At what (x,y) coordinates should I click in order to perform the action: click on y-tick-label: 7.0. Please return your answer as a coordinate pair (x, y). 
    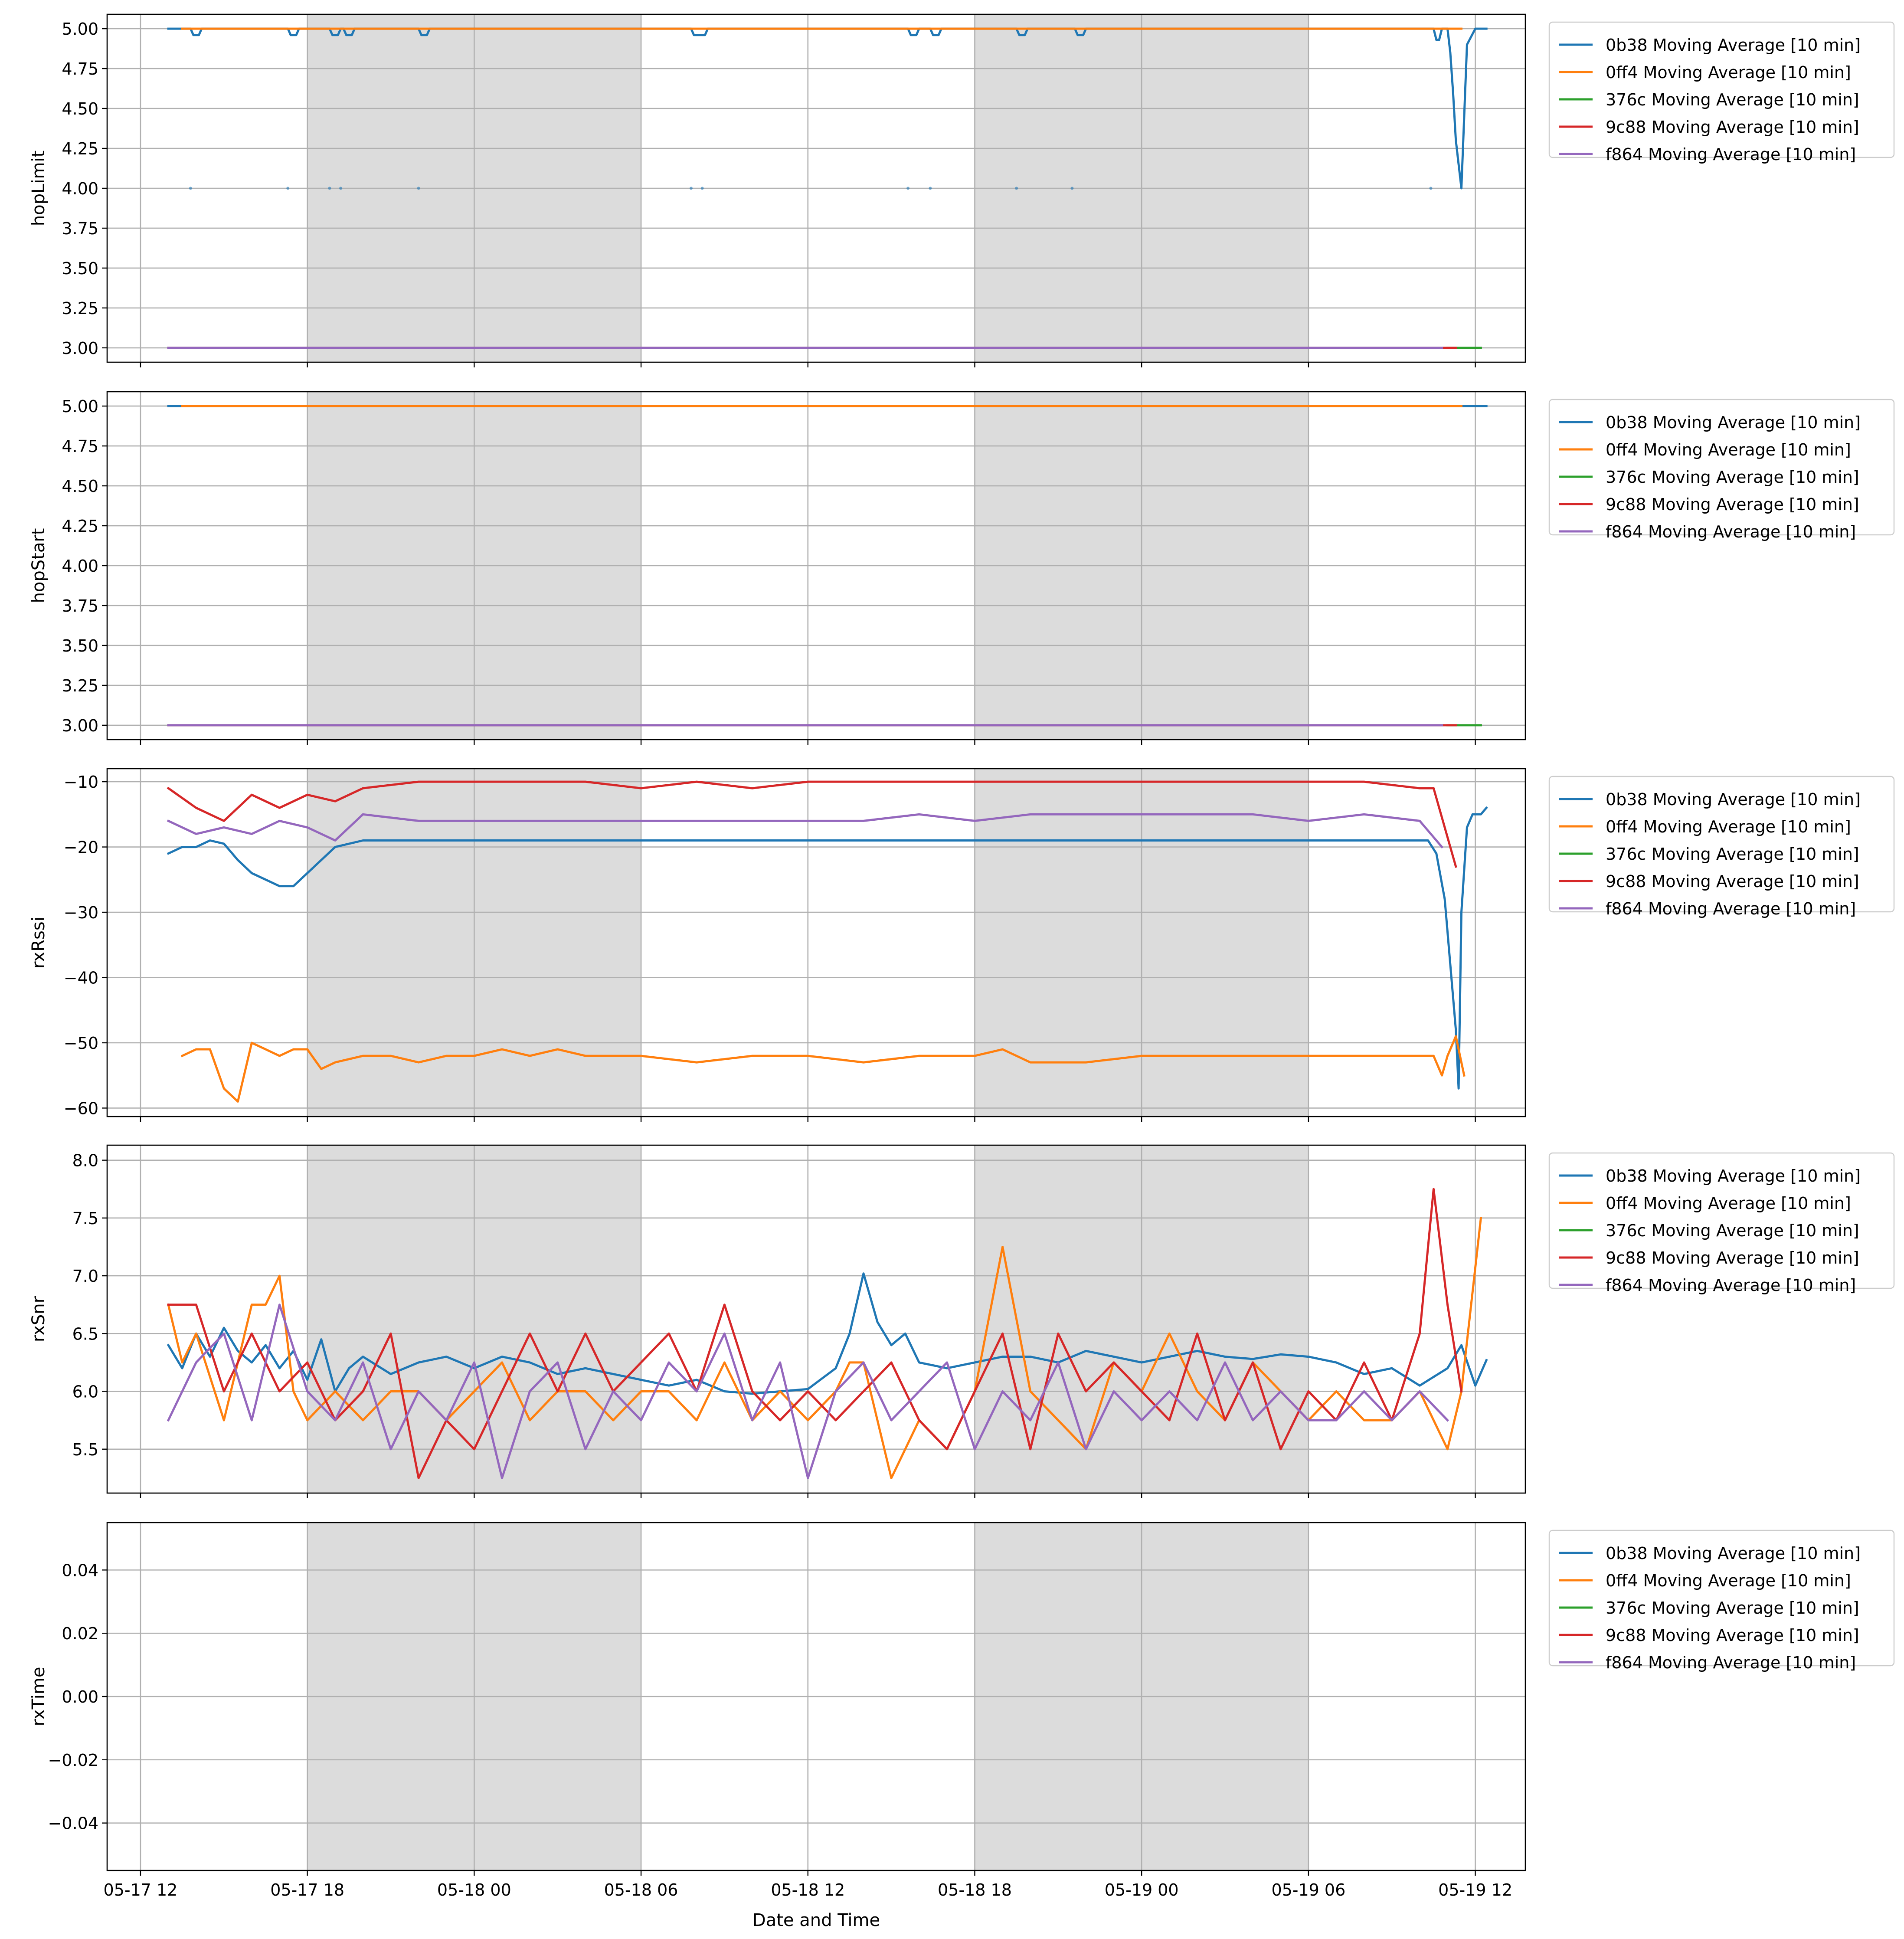
    Looking at the image, I should click on (85, 1276).